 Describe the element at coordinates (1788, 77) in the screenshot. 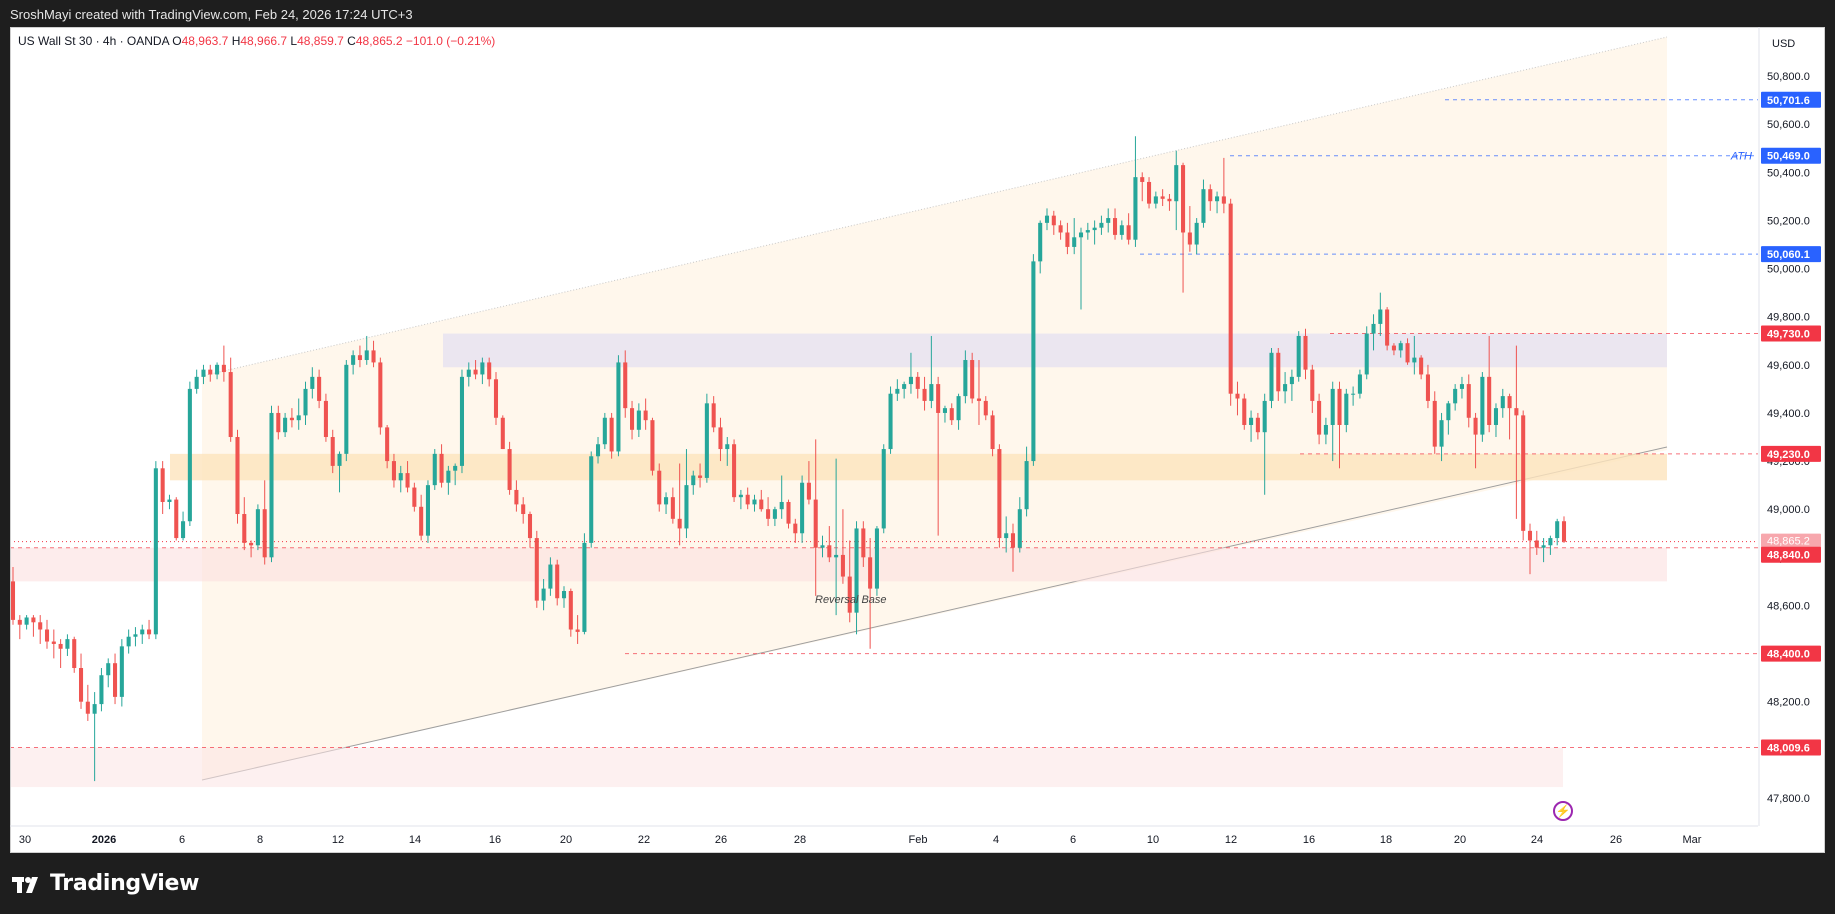

I see `y-tick-label: 50,800.0` at that location.